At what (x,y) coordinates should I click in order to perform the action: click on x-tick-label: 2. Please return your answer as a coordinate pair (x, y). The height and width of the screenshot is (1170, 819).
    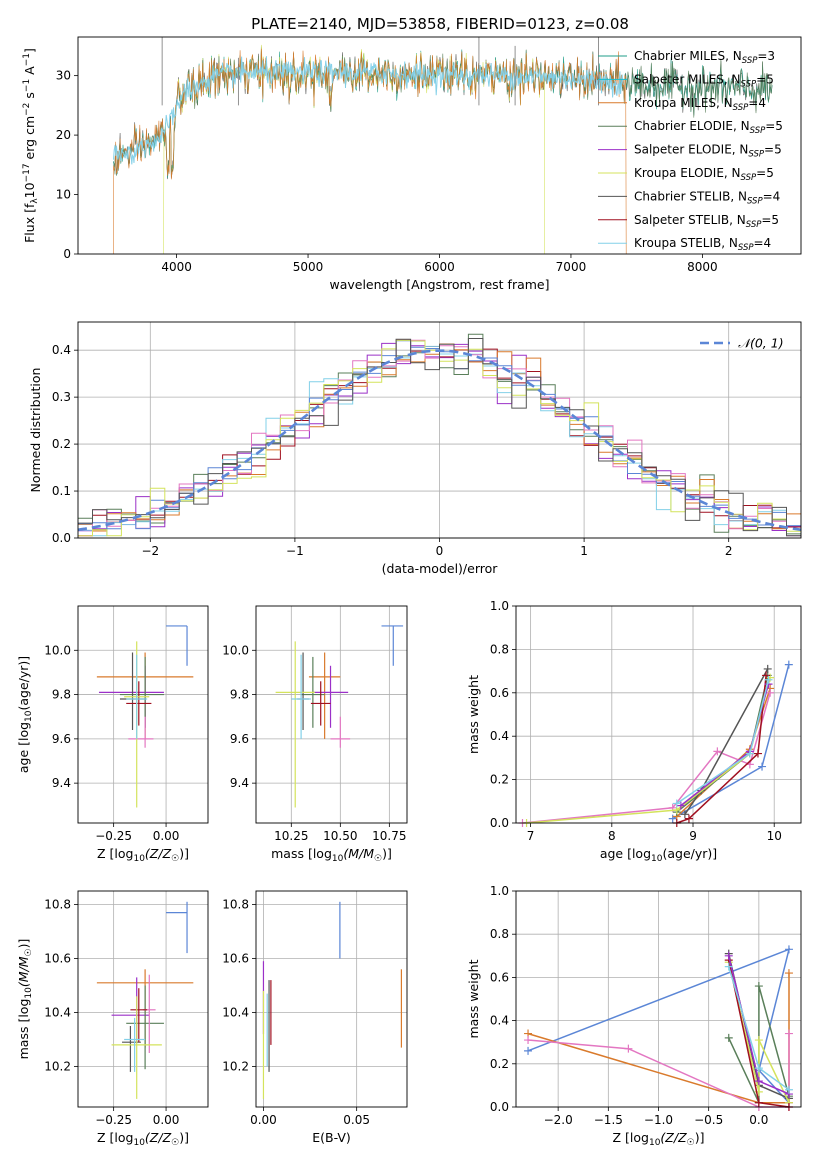
    Looking at the image, I should click on (729, 551).